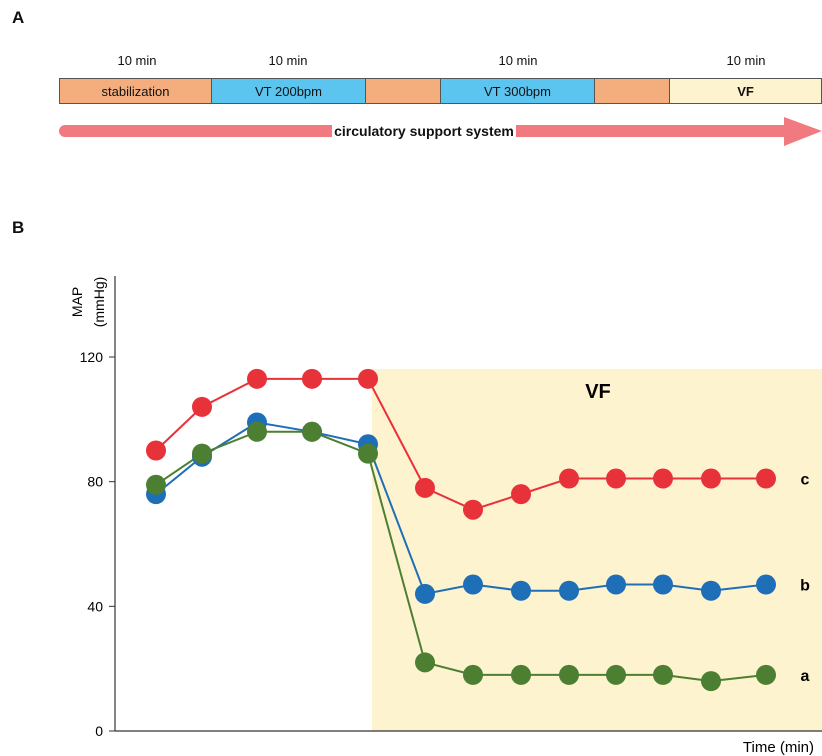 The image size is (822, 756). What do you see at coordinates (745, 91) in the screenshot?
I see `segment-vf: VF` at bounding box center [745, 91].